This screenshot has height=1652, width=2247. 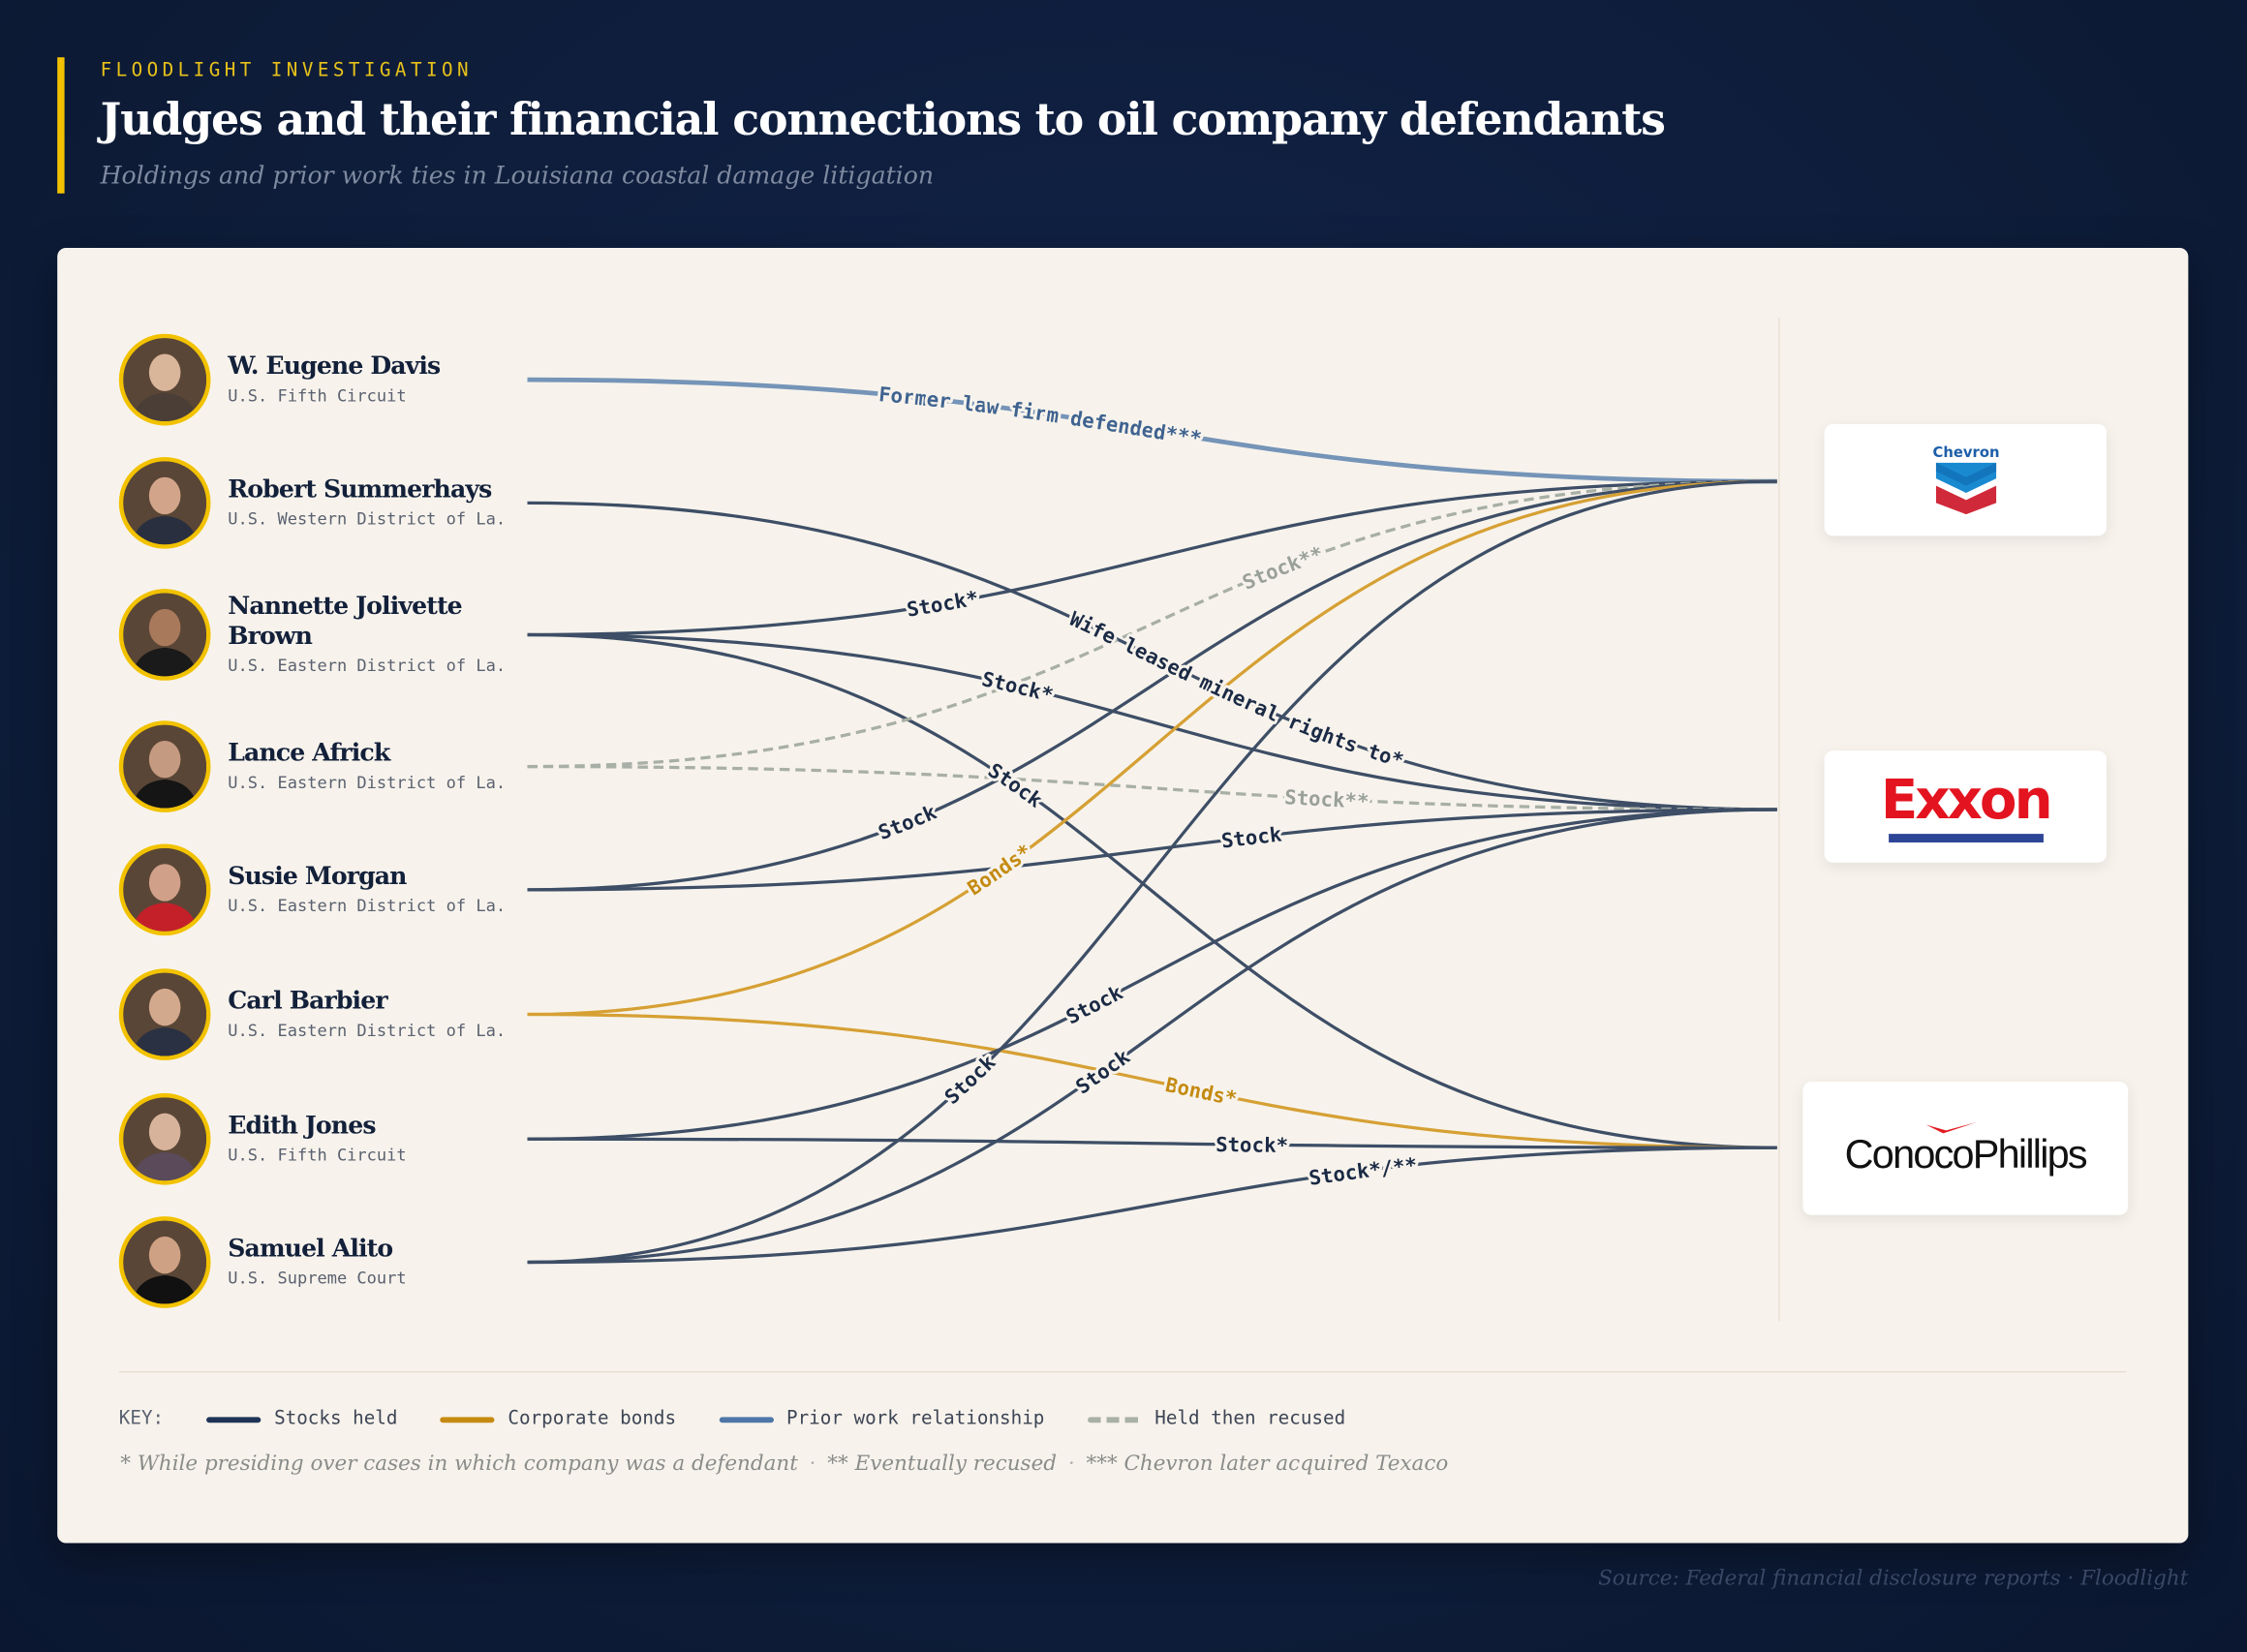 I want to click on chevron-logo: Chevron, so click(x=1965, y=479).